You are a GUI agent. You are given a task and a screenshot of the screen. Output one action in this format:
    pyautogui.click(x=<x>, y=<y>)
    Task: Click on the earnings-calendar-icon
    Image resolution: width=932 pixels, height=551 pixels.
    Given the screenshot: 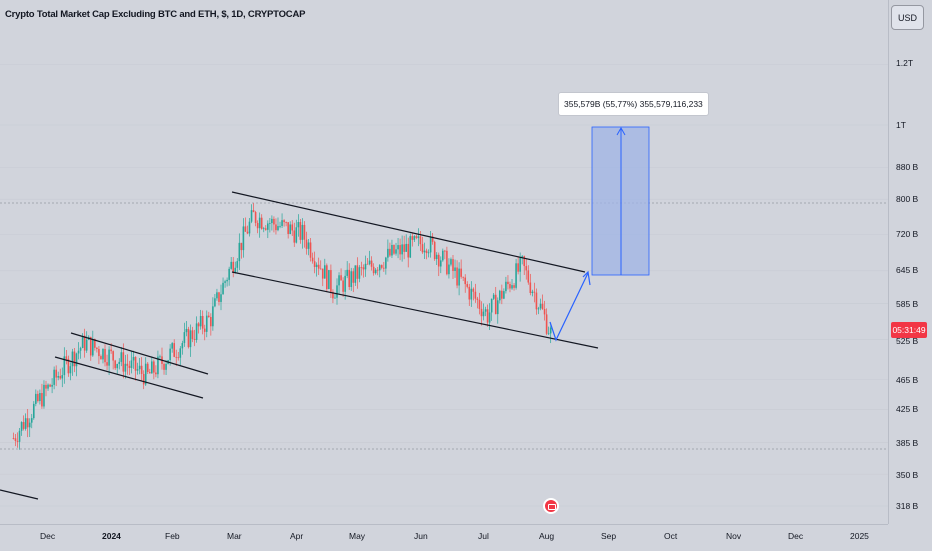 What is the action you would take?
    pyautogui.click(x=551, y=506)
    